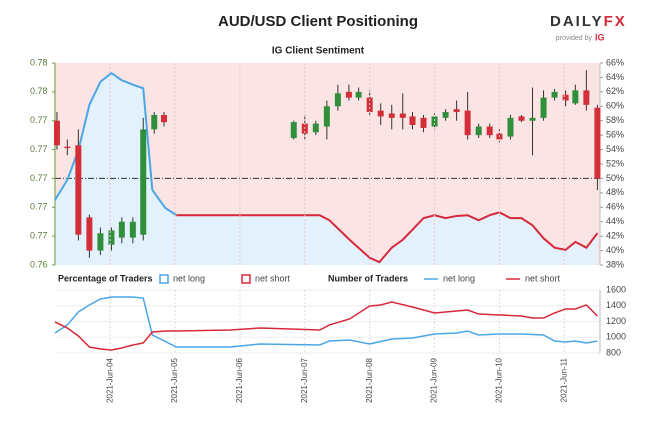  I want to click on x-tick-label: 2021-Jun-04, so click(109, 379).